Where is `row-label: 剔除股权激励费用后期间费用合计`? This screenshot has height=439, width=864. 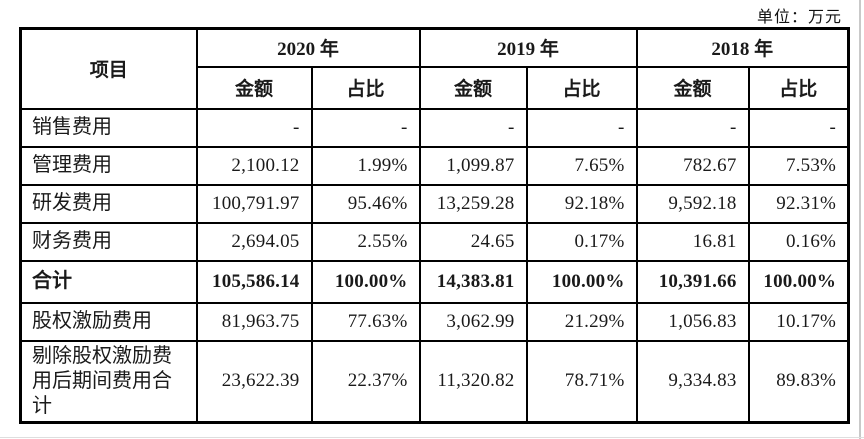 row-label: 剔除股权激励费用后期间费用合计 is located at coordinates (108, 381).